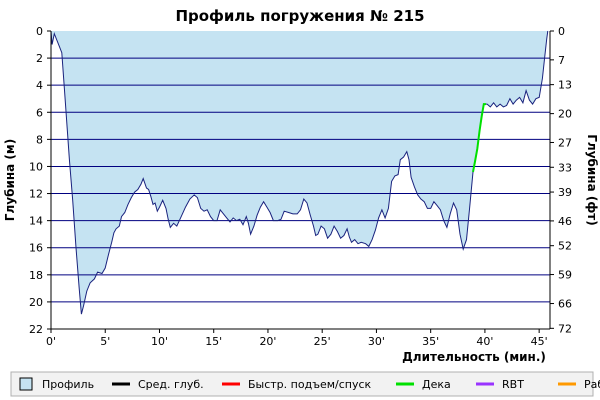 Image resolution: width=600 pixels, height=400 pixels. Describe the element at coordinates (36, 194) in the screenshot. I see `y-tick-label-left: 12` at that location.